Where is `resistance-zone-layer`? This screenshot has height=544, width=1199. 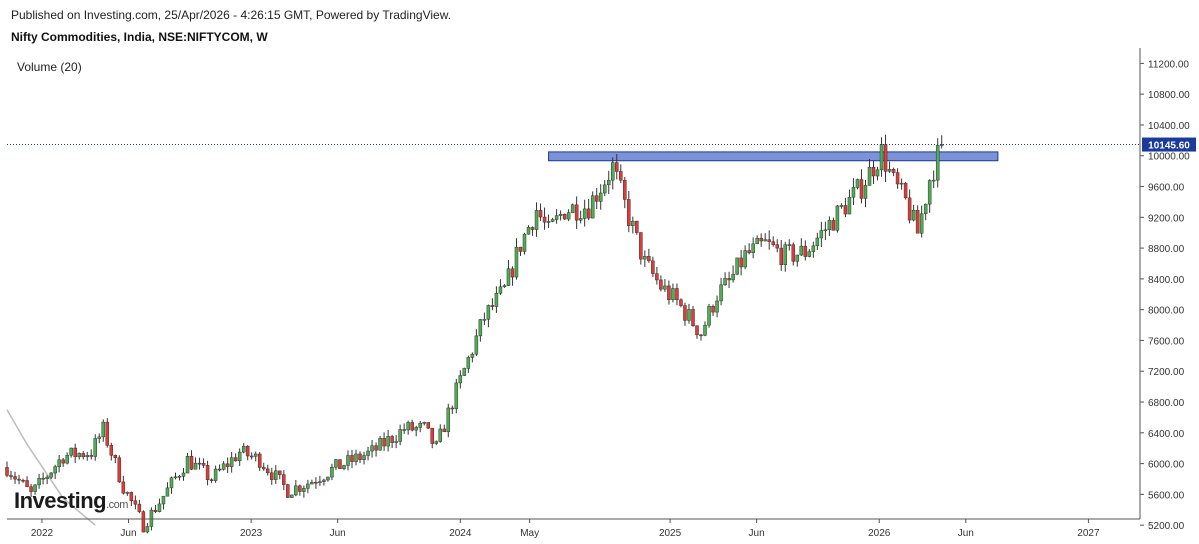
resistance-zone-layer is located at coordinates (773, 156).